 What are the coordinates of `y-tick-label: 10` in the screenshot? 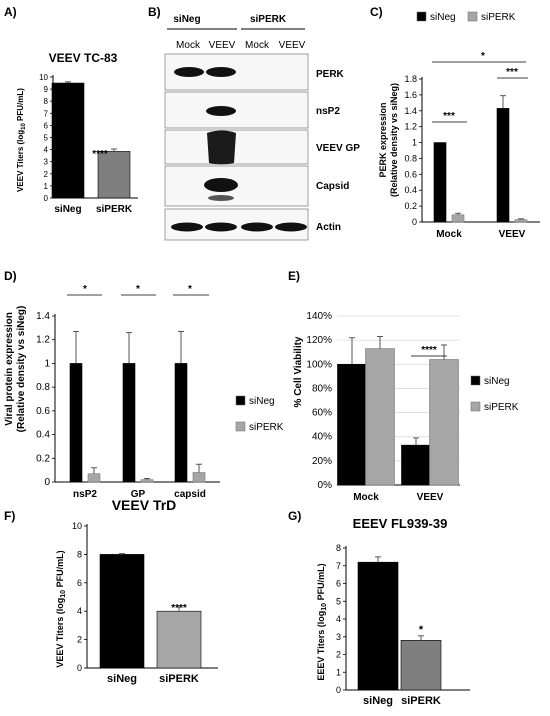 It's located at (43, 77).